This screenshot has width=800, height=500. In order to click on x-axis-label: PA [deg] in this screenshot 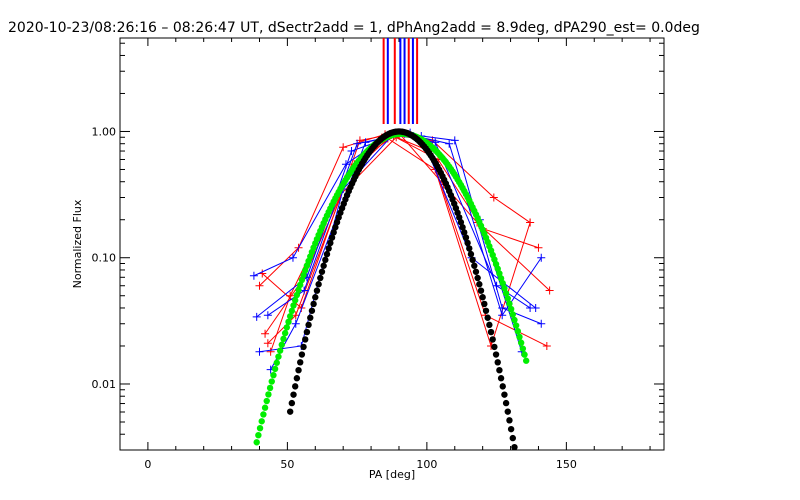, I will do `click(392, 474)`.